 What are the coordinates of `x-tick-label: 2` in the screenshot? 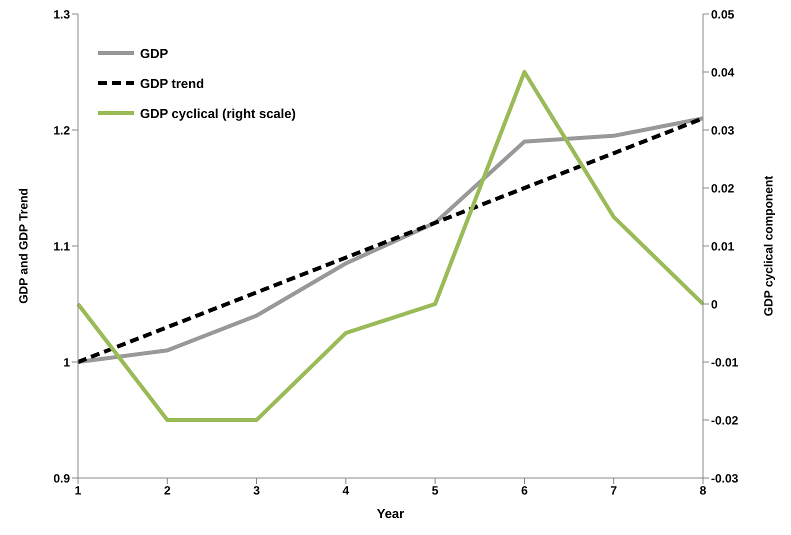 It's located at (167, 491).